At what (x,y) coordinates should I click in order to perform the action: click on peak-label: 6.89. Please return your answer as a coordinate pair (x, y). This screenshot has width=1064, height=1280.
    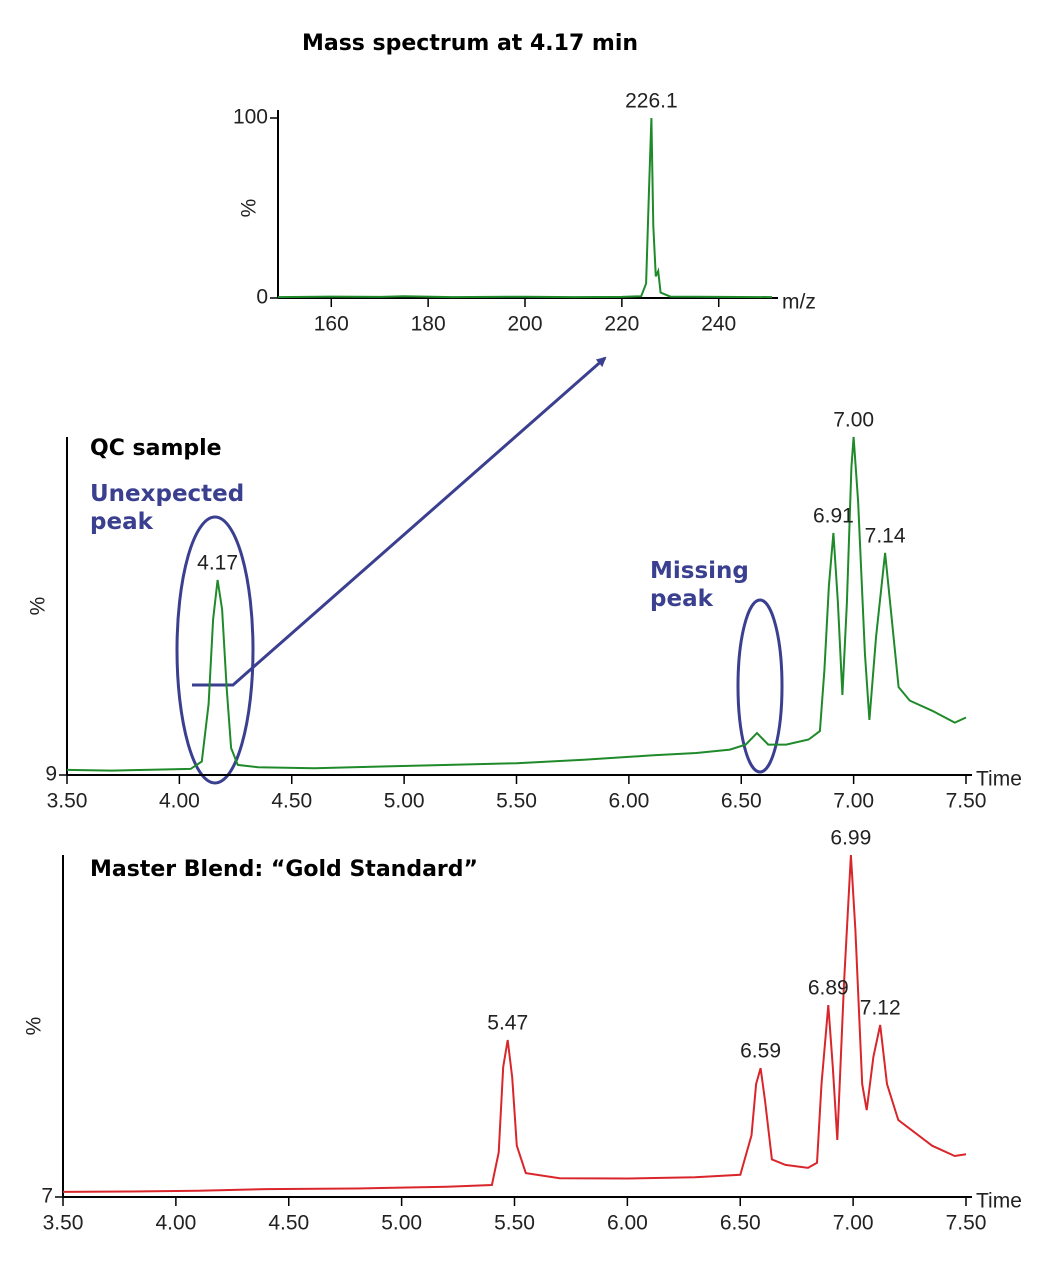
    Looking at the image, I should click on (828, 988).